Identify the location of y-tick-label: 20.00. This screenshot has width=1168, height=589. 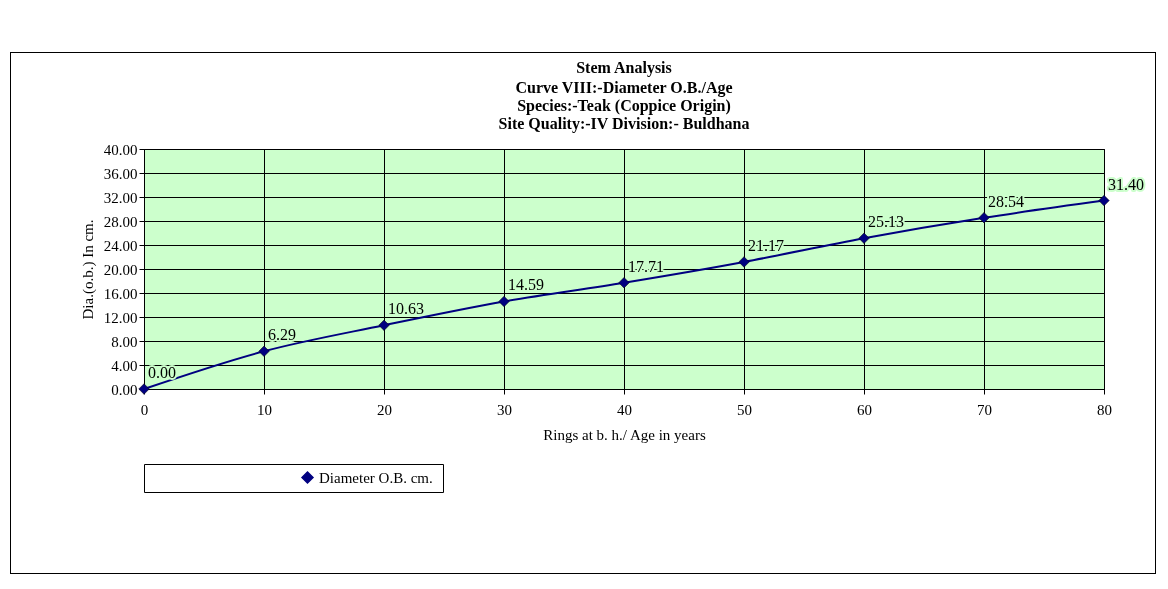
(120, 269).